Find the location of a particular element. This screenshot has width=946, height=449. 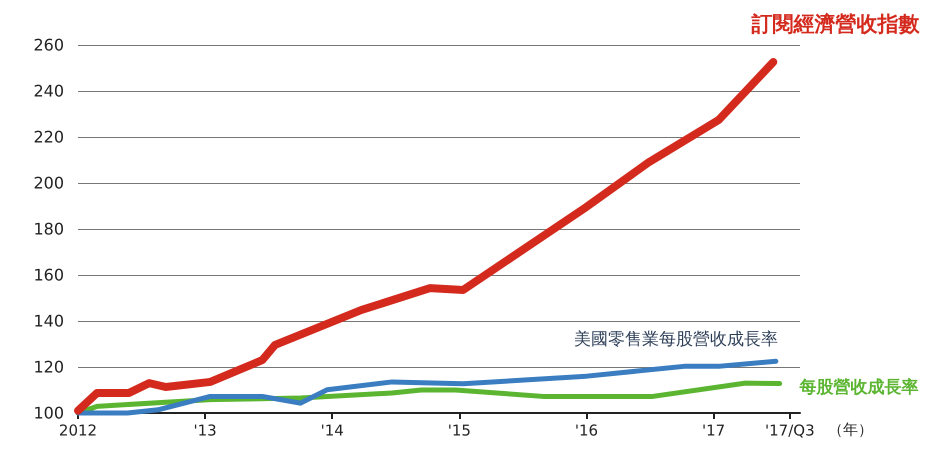

x-tick-label: '17/Q3 is located at coordinates (790, 431).